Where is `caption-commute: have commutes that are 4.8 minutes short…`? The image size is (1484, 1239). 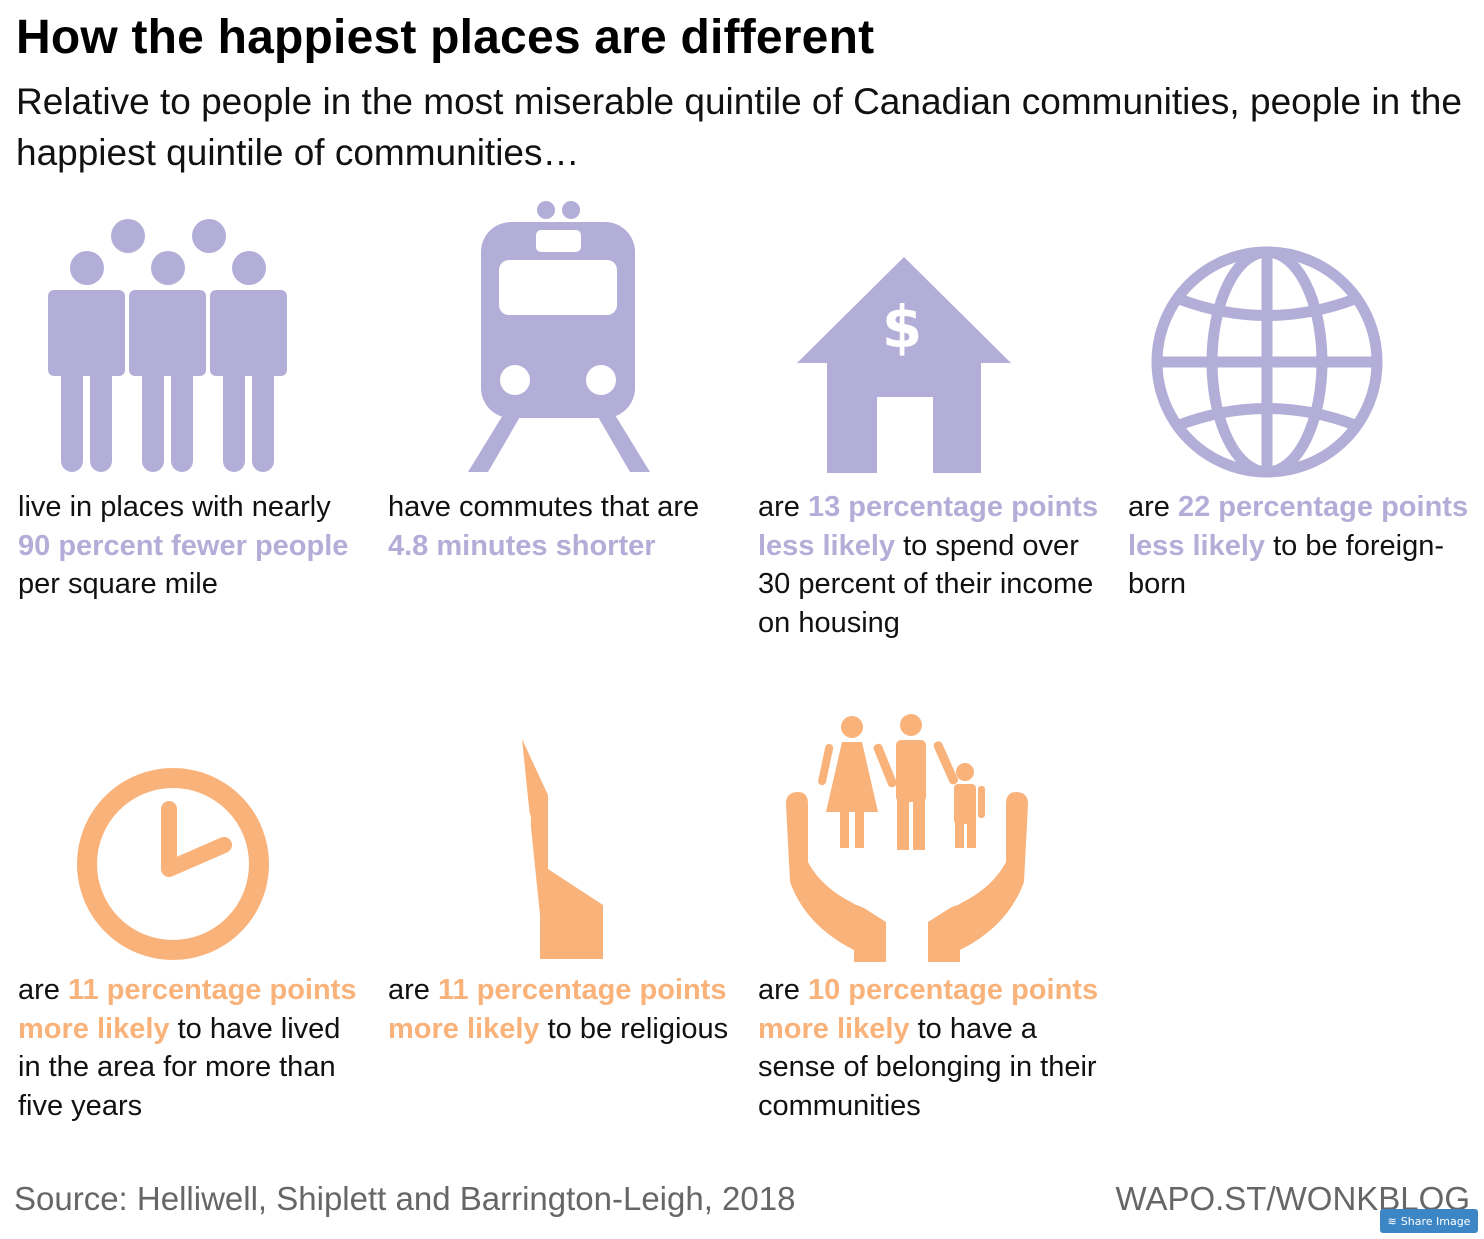 caption-commute: have commutes that are 4.8 minutes short… is located at coordinates (544, 526).